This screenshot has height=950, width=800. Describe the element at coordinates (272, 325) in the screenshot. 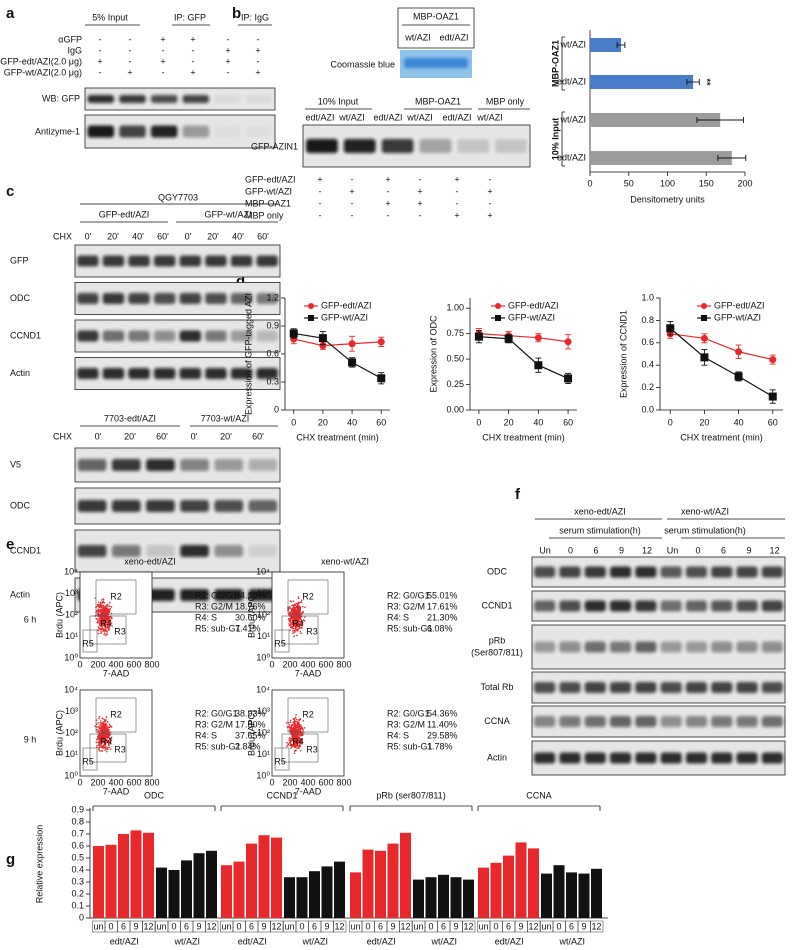

I see `y-tick-label: 0.9` at that location.